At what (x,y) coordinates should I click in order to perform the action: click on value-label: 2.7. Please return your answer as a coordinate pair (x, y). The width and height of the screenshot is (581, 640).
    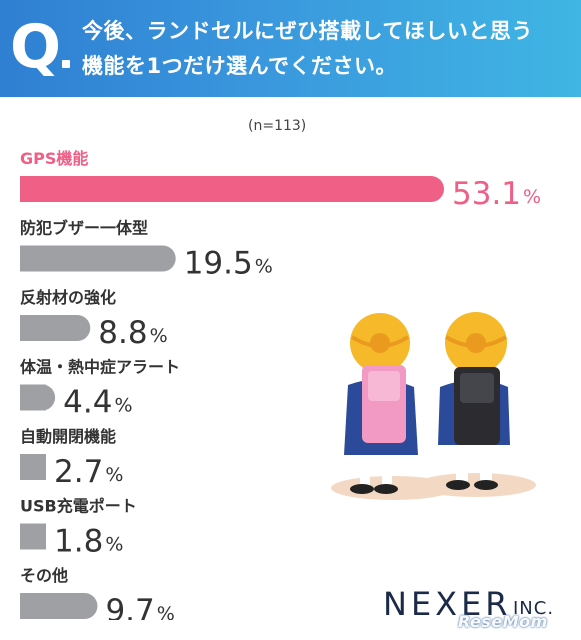
    Looking at the image, I should click on (78, 472).